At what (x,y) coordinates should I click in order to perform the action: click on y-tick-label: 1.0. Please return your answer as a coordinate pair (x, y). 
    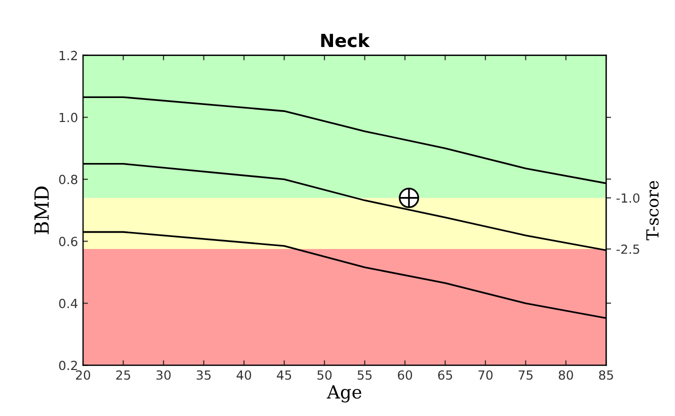
    Looking at the image, I should click on (69, 117).